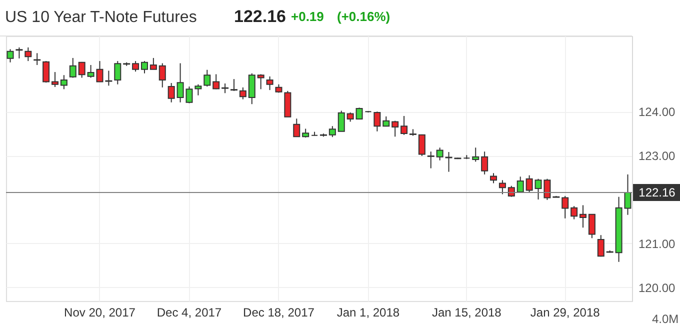 This screenshot has width=680, height=325. I want to click on y-tick-label: 124.00, so click(657, 112).